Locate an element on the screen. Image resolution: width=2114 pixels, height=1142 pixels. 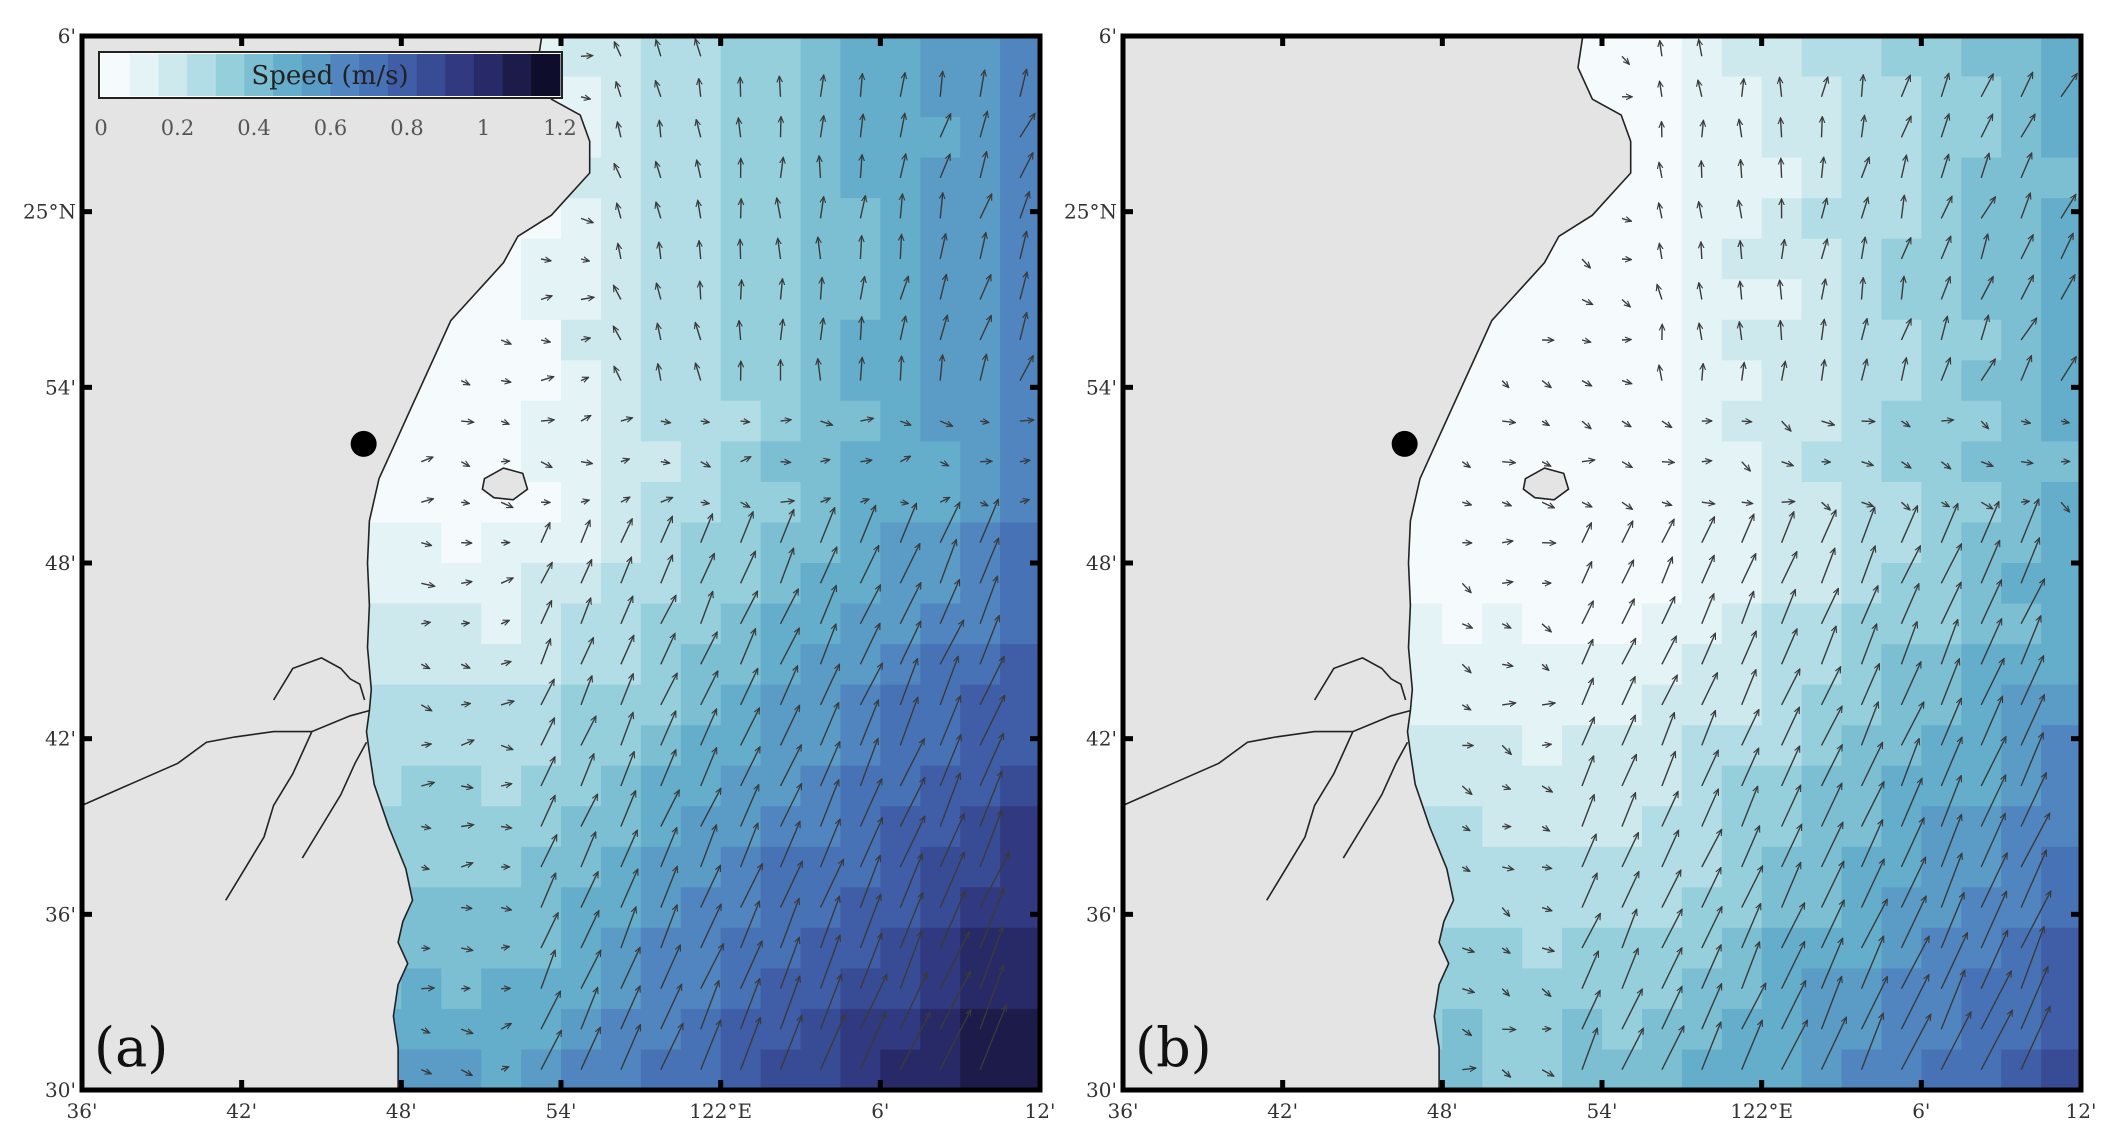
panel-label-b: (b) is located at coordinates (1173, 1047).